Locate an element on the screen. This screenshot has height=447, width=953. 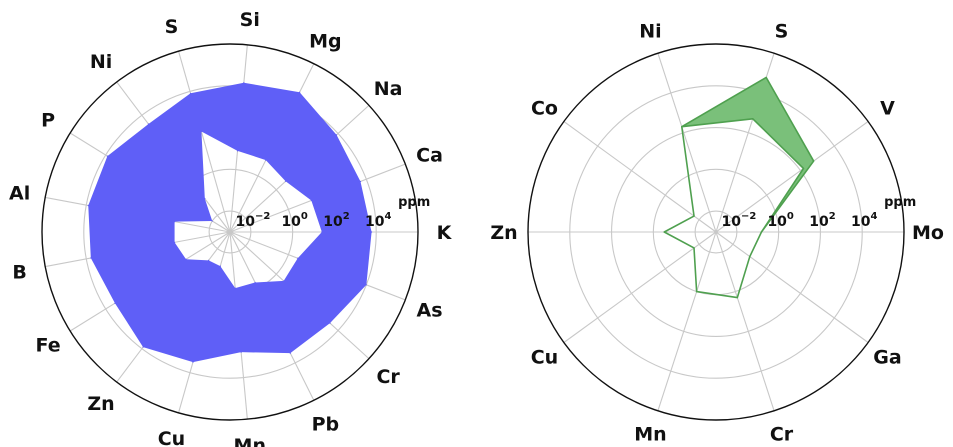
category-label: Al is located at coordinates (19, 194).